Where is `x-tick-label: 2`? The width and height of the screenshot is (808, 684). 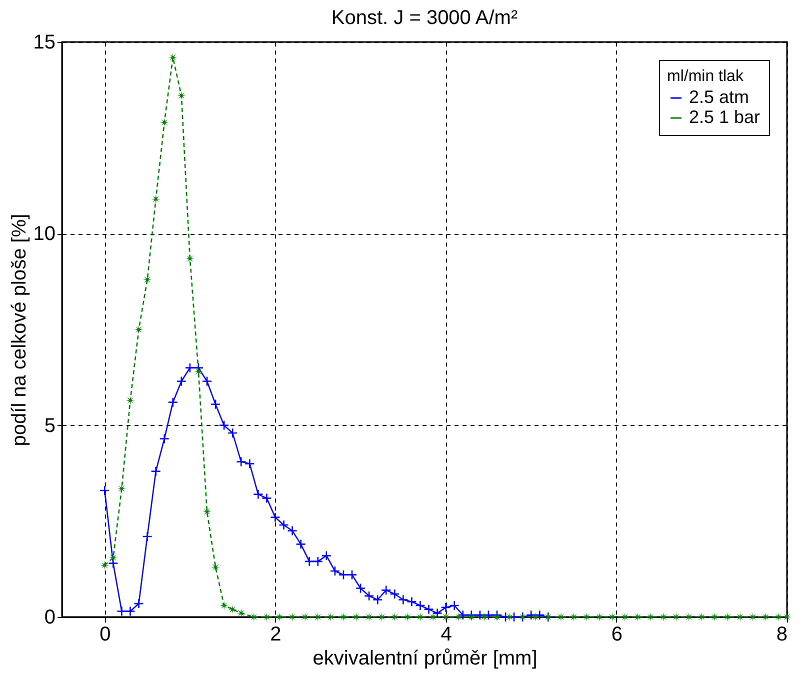 x-tick-label: 2 is located at coordinates (276, 635).